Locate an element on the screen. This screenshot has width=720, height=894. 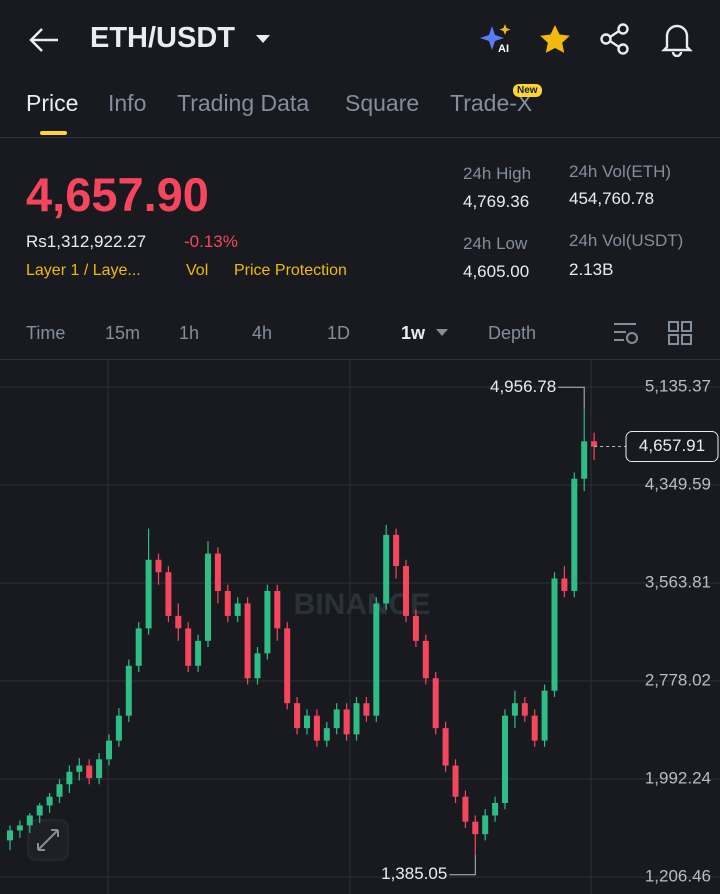
tab: Price is located at coordinates (52, 103).